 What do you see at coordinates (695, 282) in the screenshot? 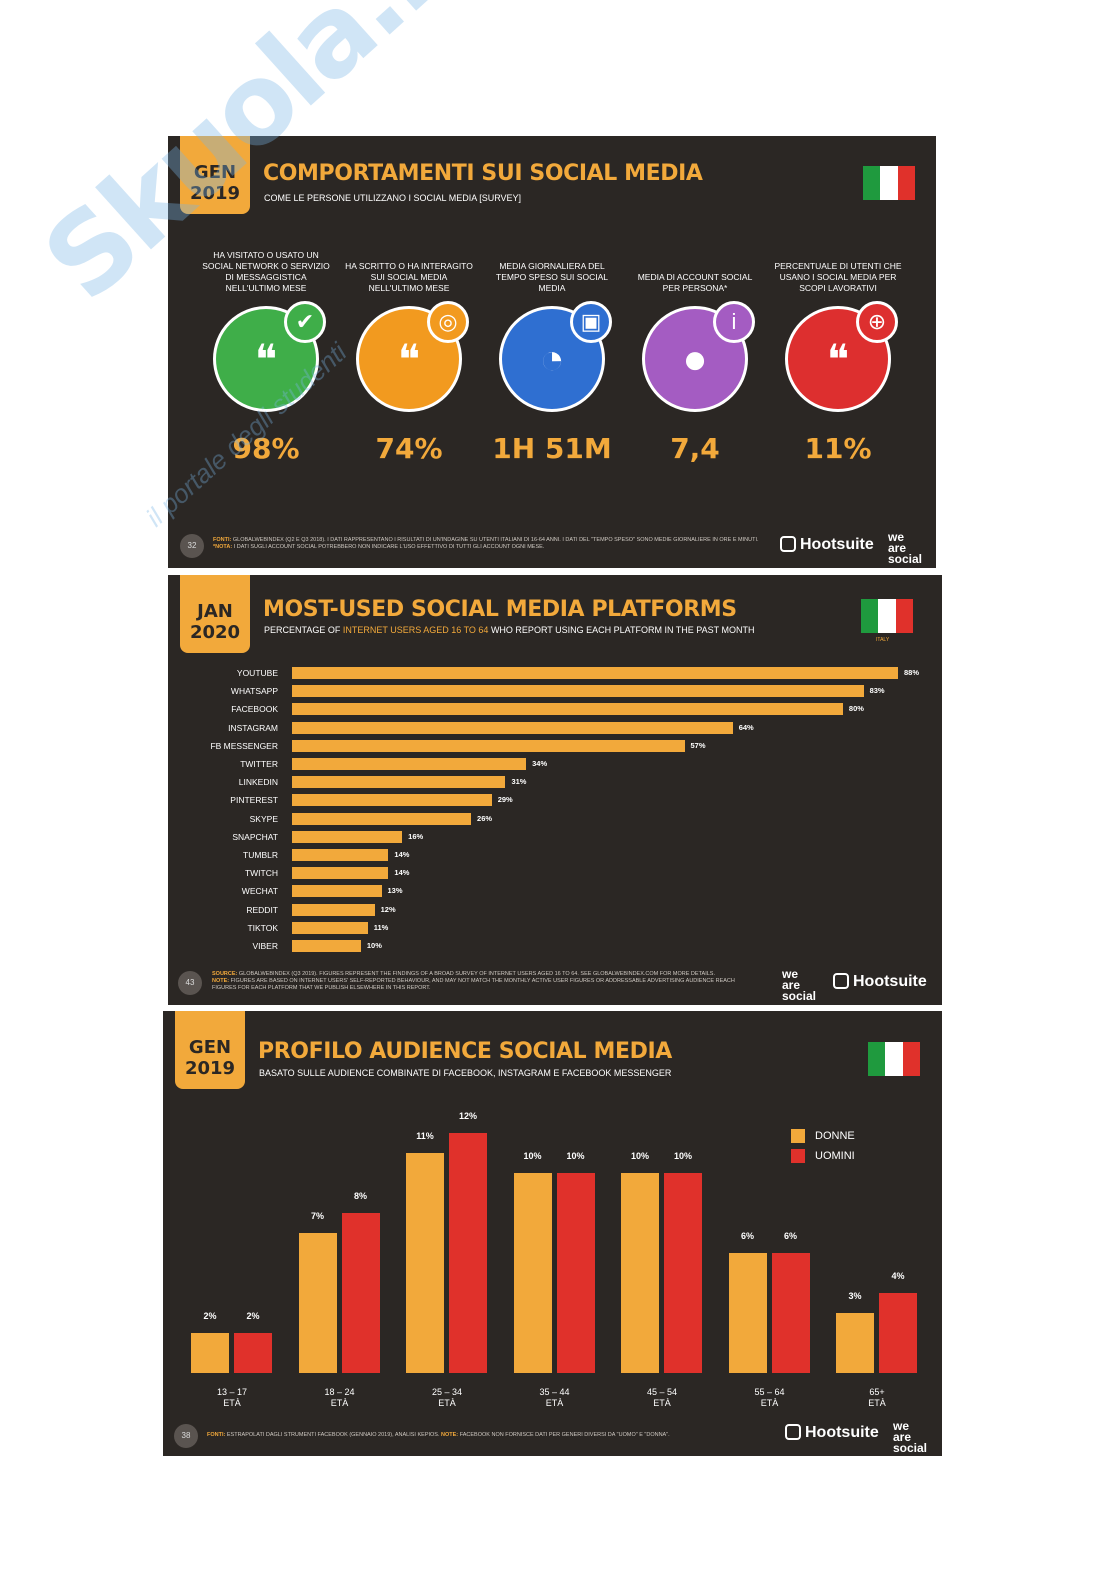
I see `stat-label: MEDIA DI ACCOUNT SOCIAL PER PERSONA*` at bounding box center [695, 282].